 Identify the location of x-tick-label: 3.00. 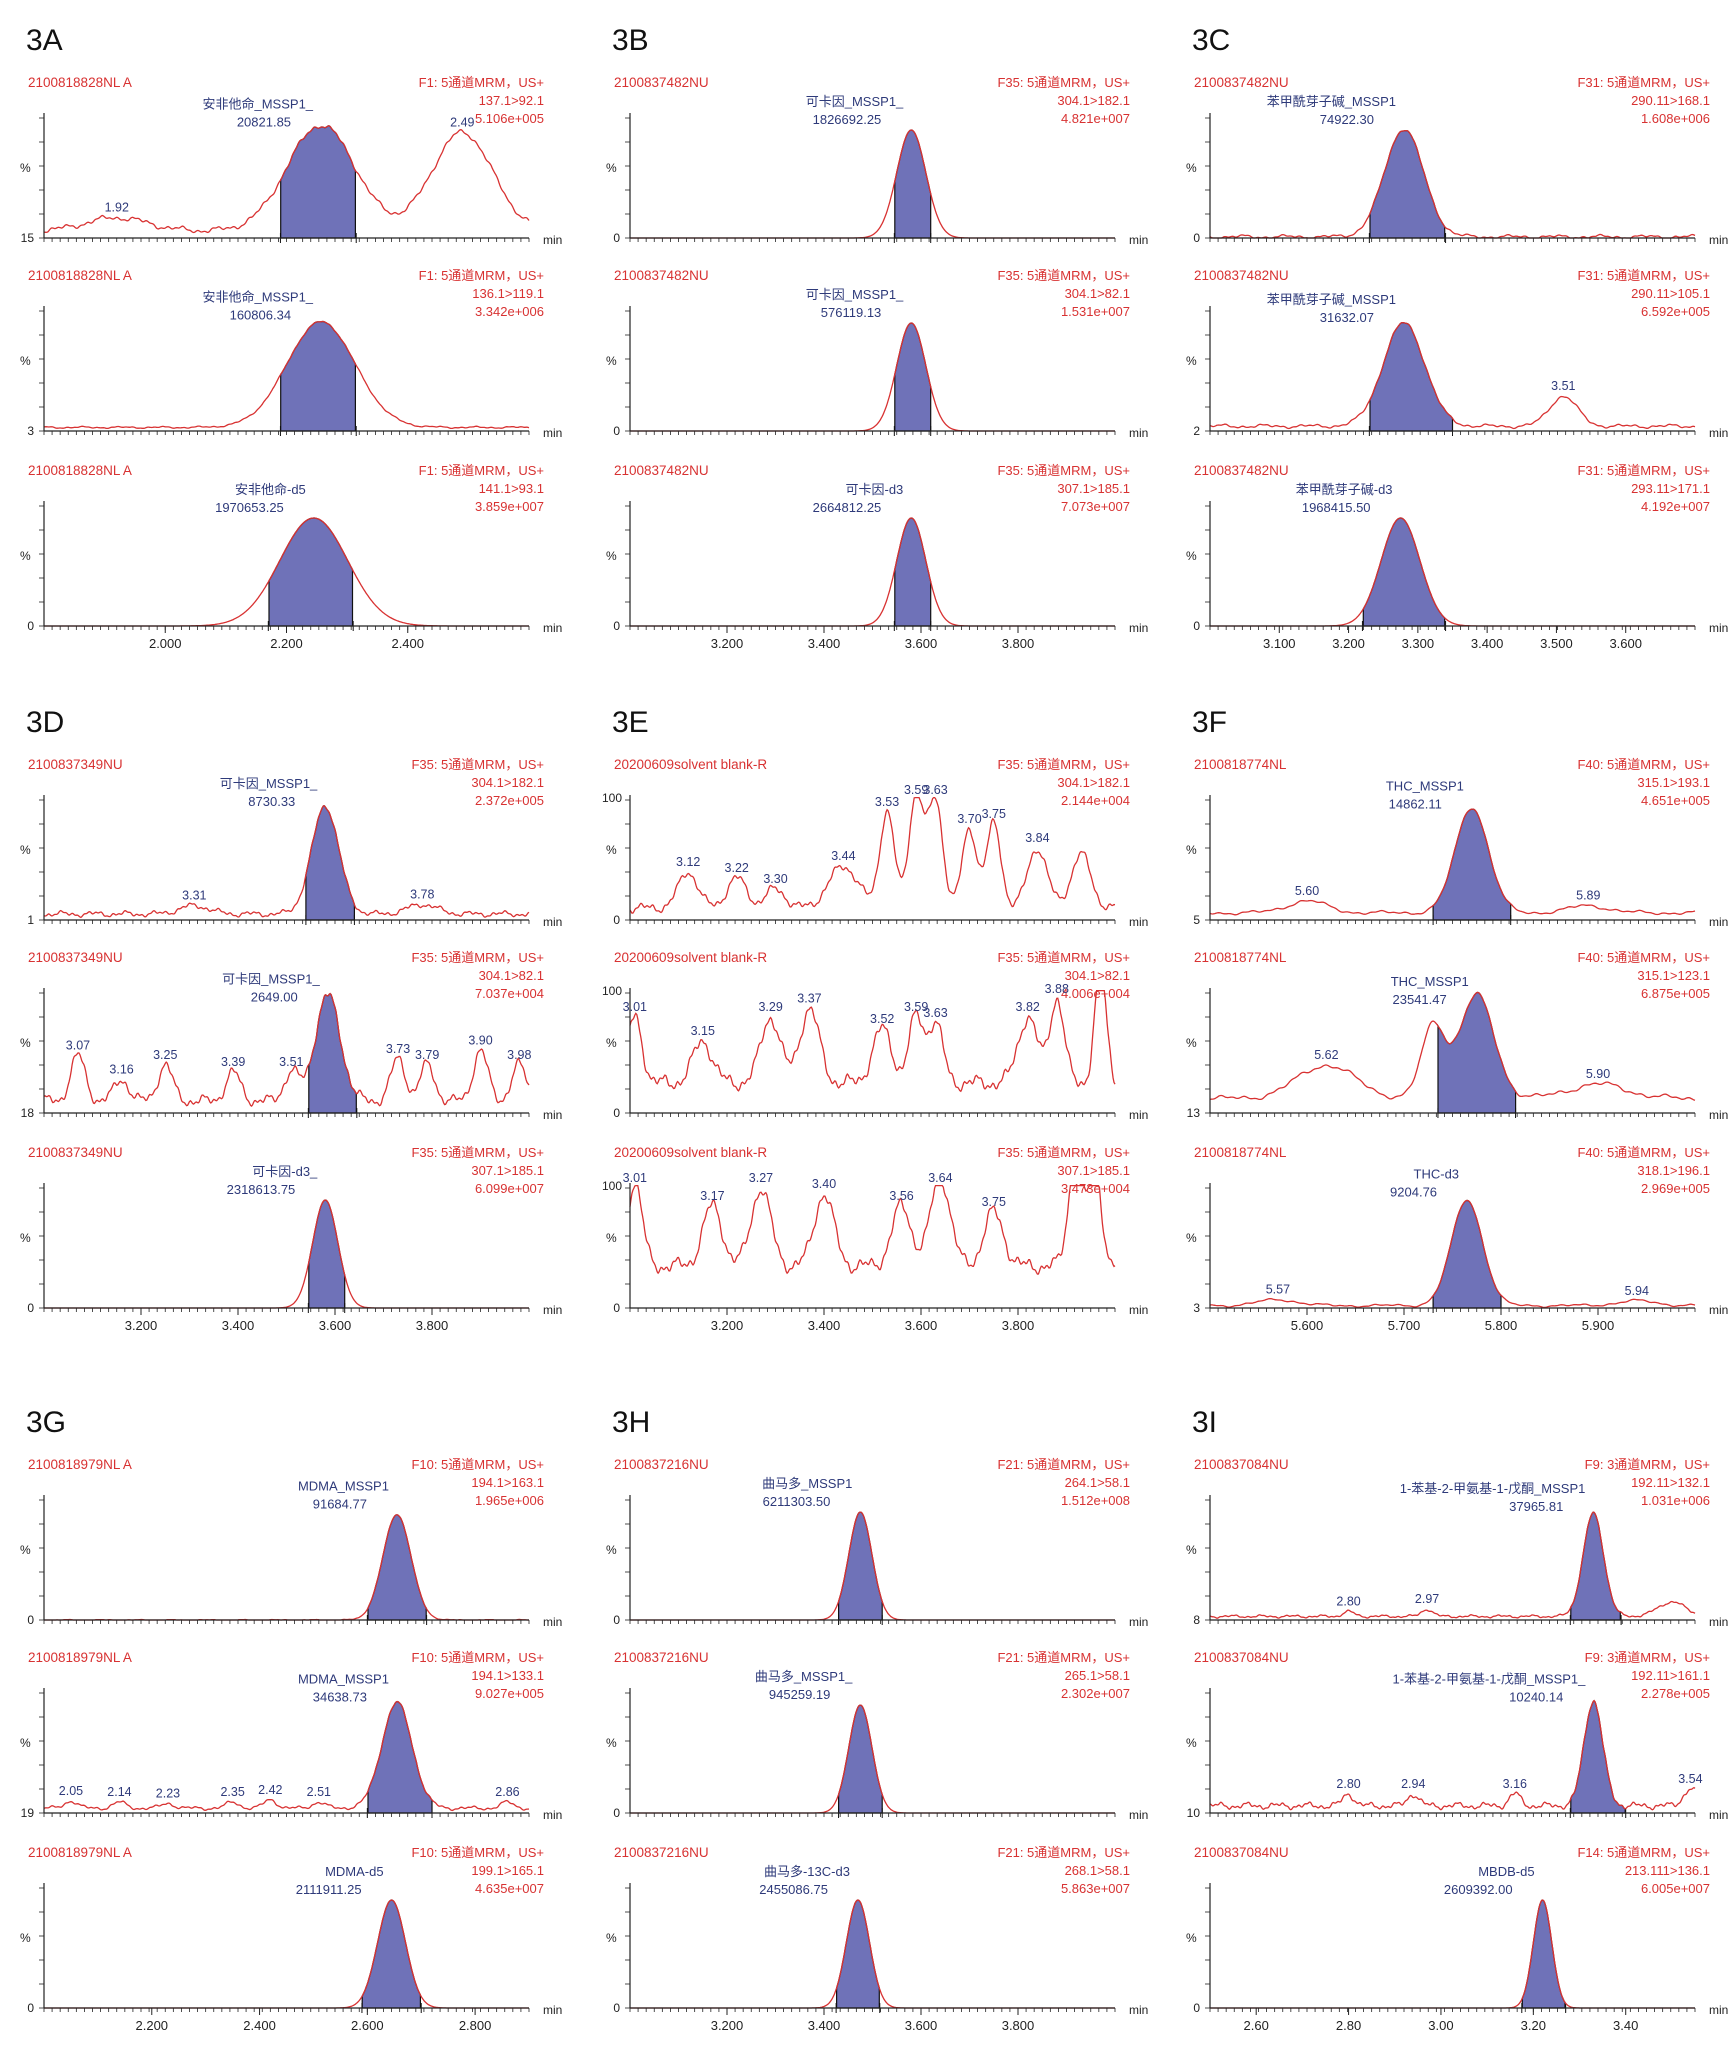
(1440, 2025).